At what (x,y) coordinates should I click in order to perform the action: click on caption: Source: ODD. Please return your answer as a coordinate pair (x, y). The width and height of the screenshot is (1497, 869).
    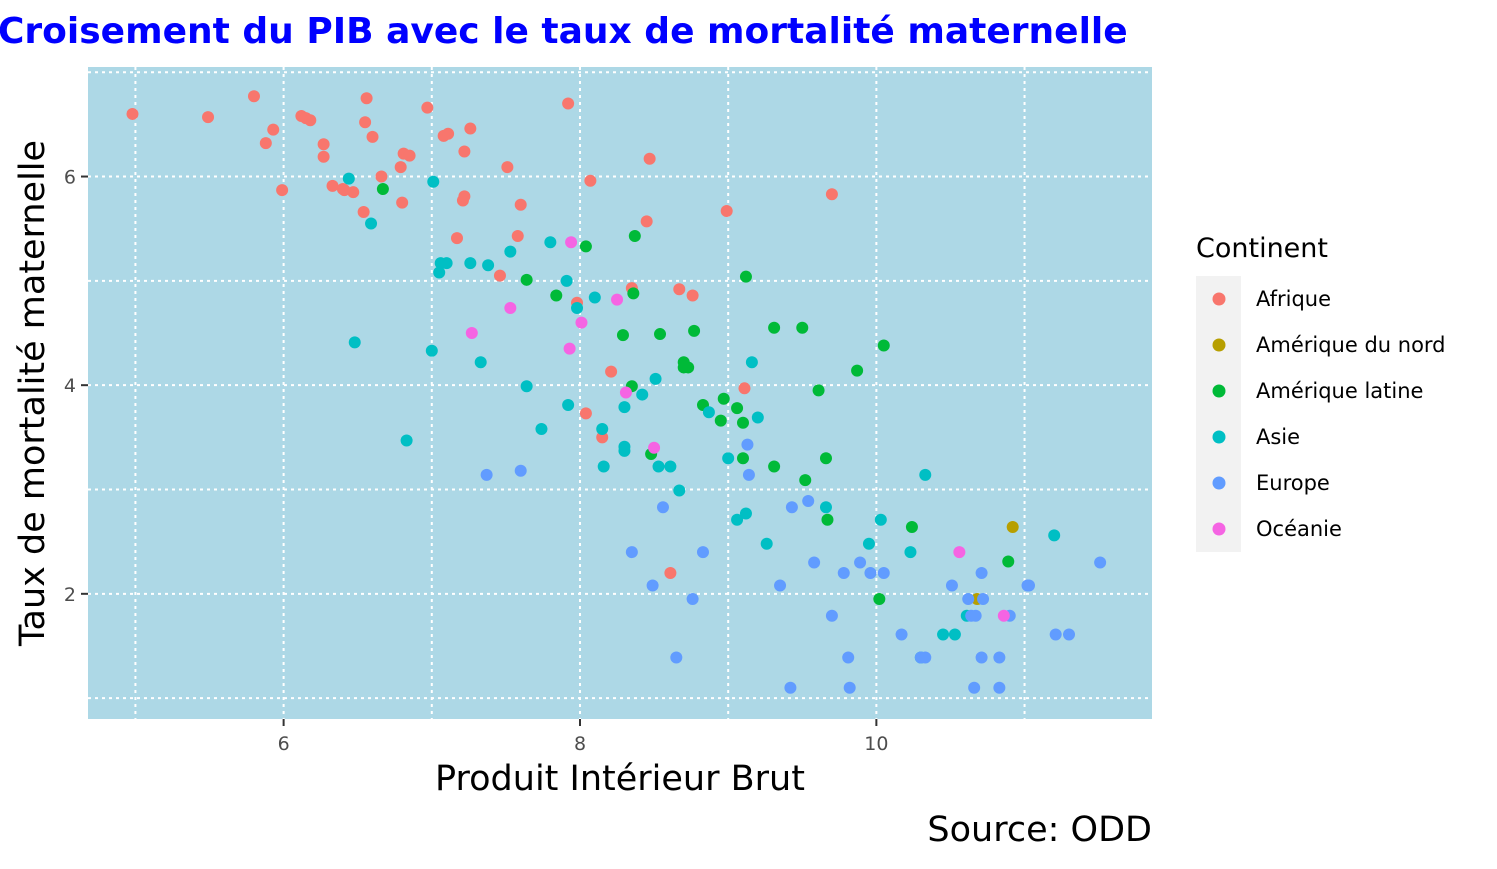
    Looking at the image, I should click on (1039, 830).